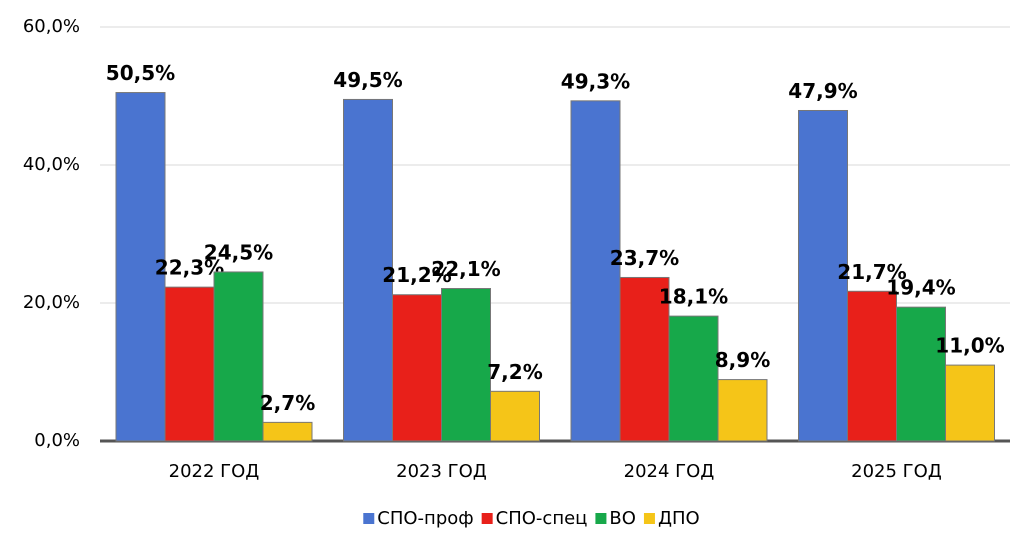 Image resolution: width=1011 pixels, height=534 pixels. I want to click on value-label: 11,0%, so click(969, 346).